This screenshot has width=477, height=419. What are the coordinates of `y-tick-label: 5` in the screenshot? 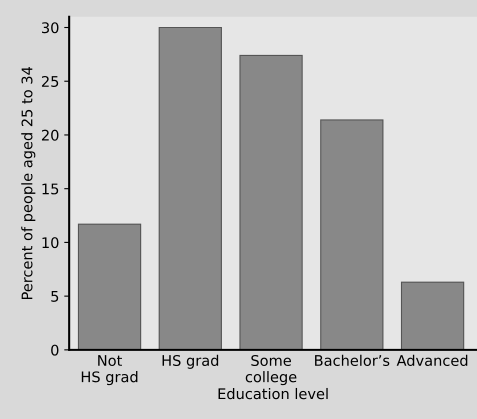 It's located at (54, 296).